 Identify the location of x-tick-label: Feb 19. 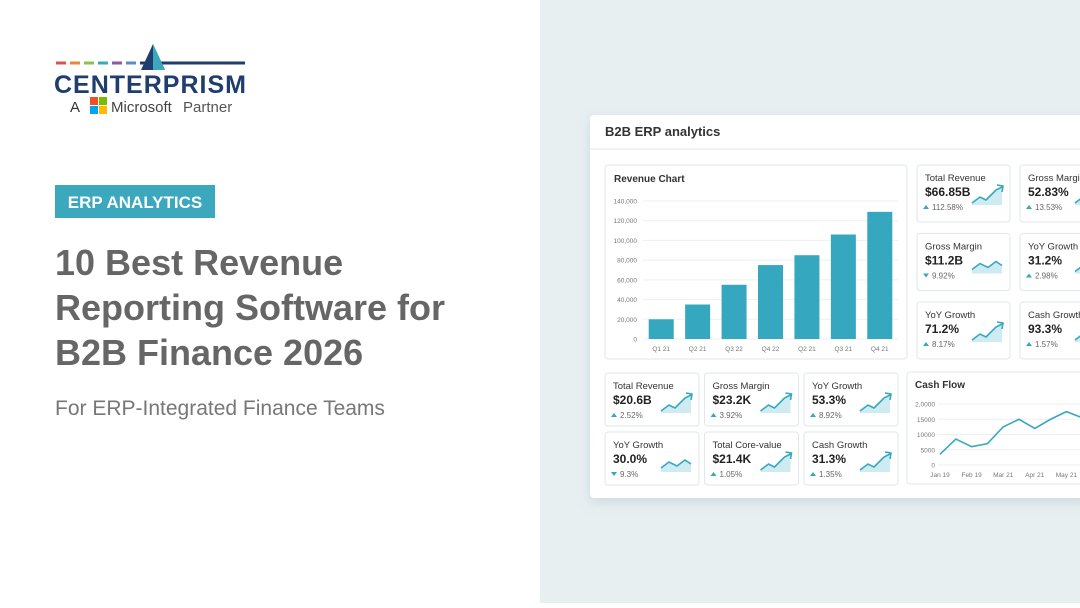
(971, 475).